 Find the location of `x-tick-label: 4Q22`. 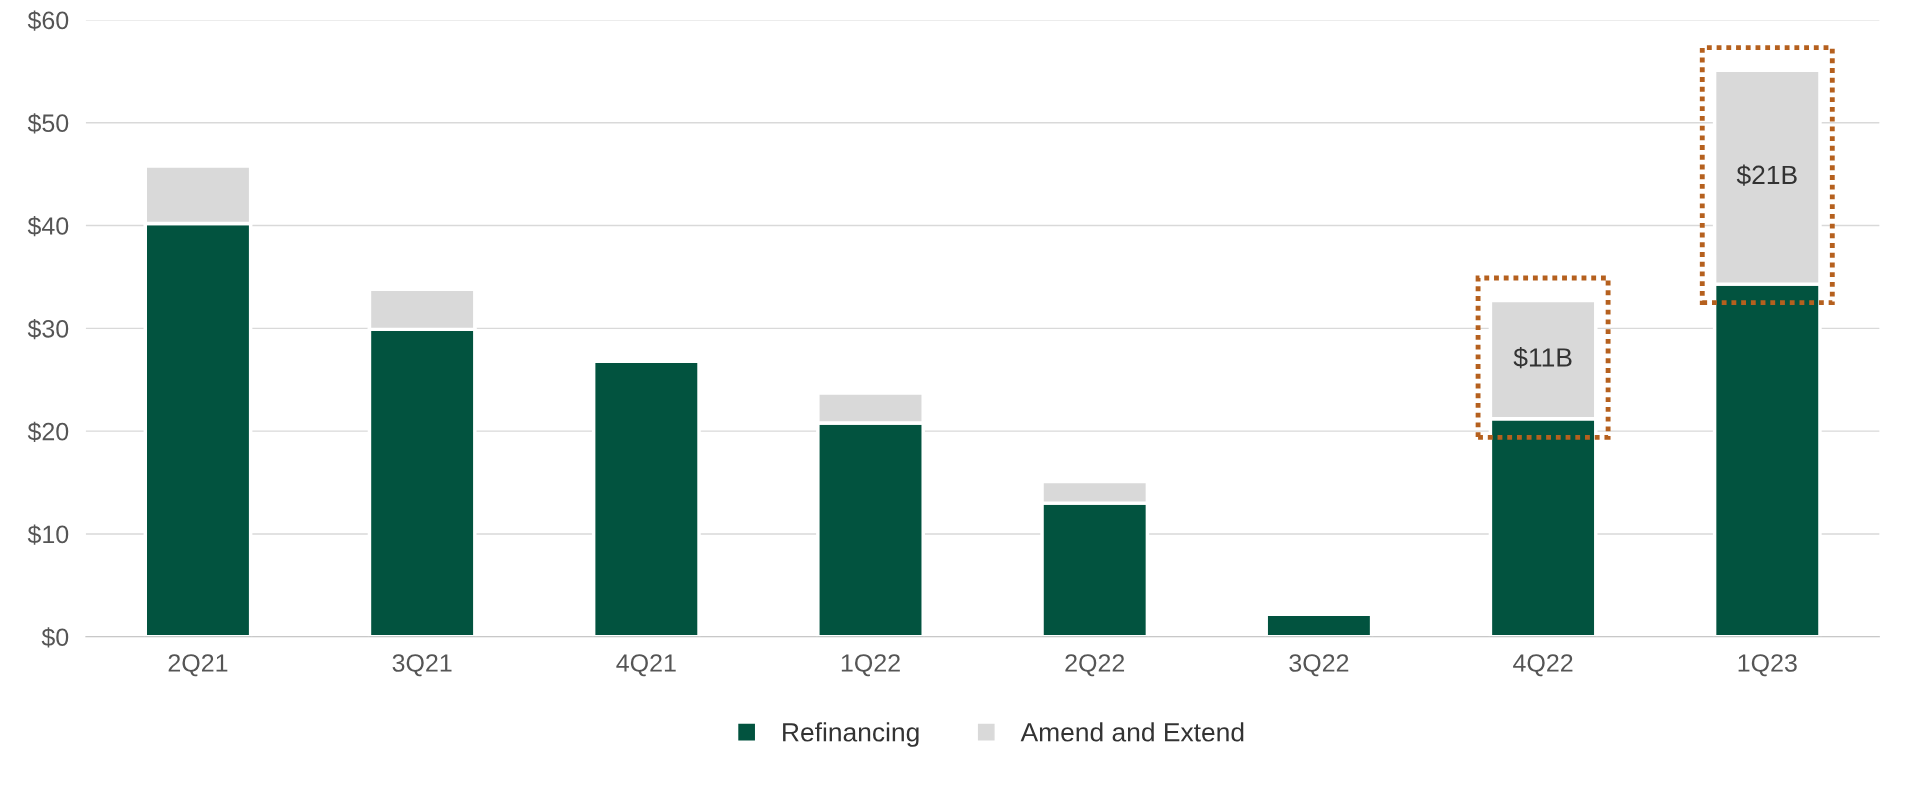

x-tick-label: 4Q22 is located at coordinates (1543, 665).